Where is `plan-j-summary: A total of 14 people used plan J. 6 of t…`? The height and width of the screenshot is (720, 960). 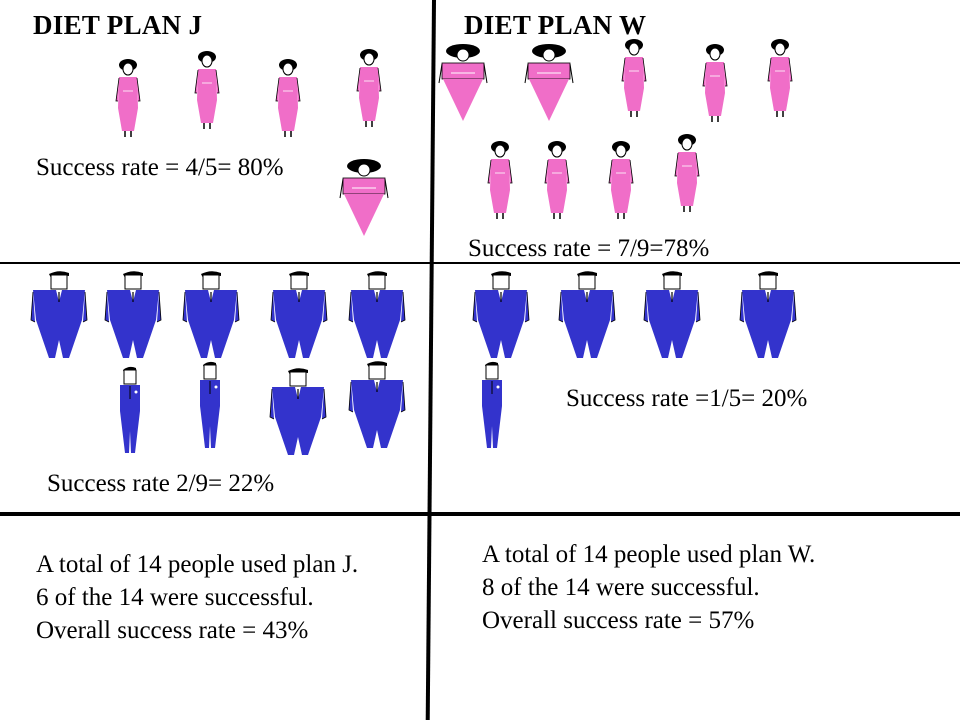 plan-j-summary: A total of 14 people used plan J. 6 of t… is located at coordinates (197, 597).